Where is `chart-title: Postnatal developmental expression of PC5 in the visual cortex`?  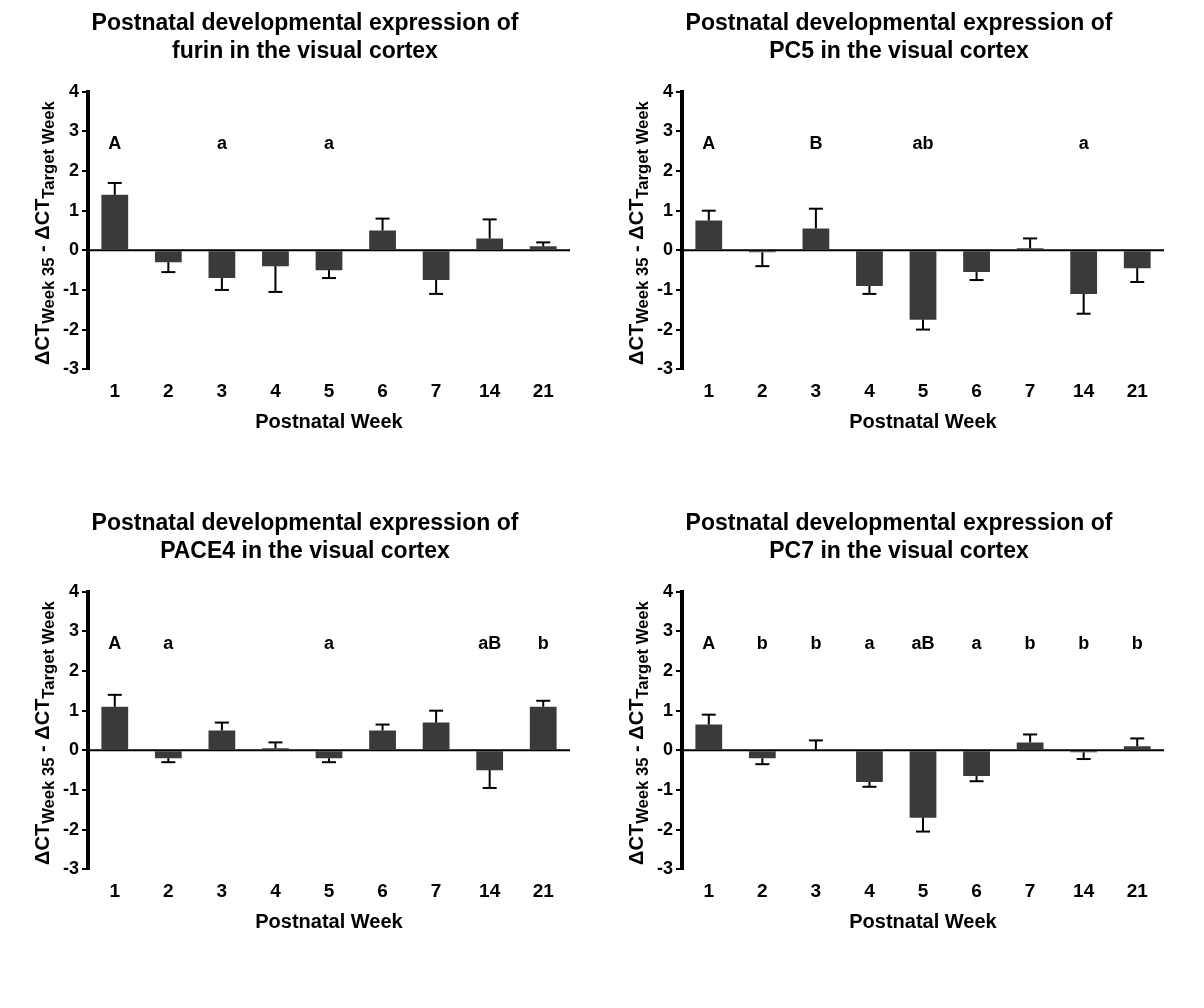
chart-title: Postnatal developmental expression of PC5 in the visual cortex is located at coordinates (899, 36).